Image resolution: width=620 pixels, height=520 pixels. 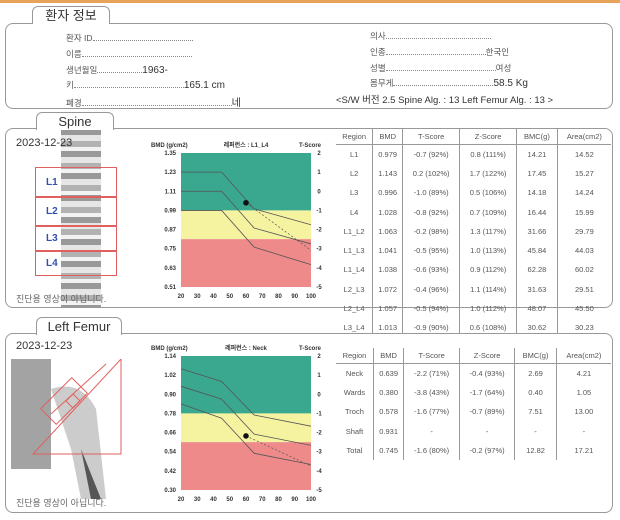 What do you see at coordinates (354, 231) in the screenshot?
I see `table-cell: L1_L2` at bounding box center [354, 231].